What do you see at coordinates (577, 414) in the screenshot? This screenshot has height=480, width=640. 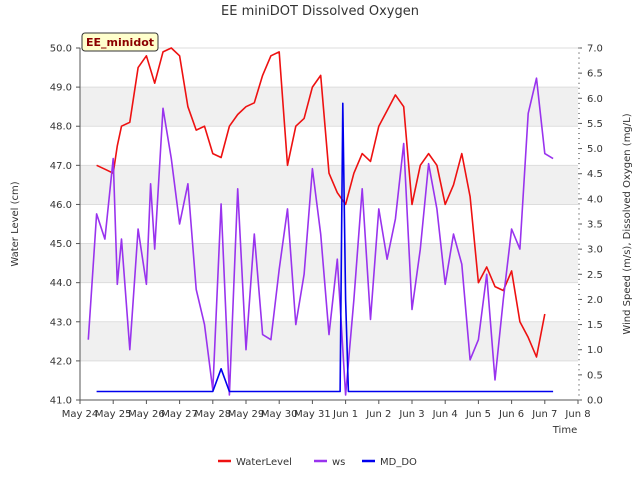 I see `x-tick-label: Jun 8` at bounding box center [577, 414].